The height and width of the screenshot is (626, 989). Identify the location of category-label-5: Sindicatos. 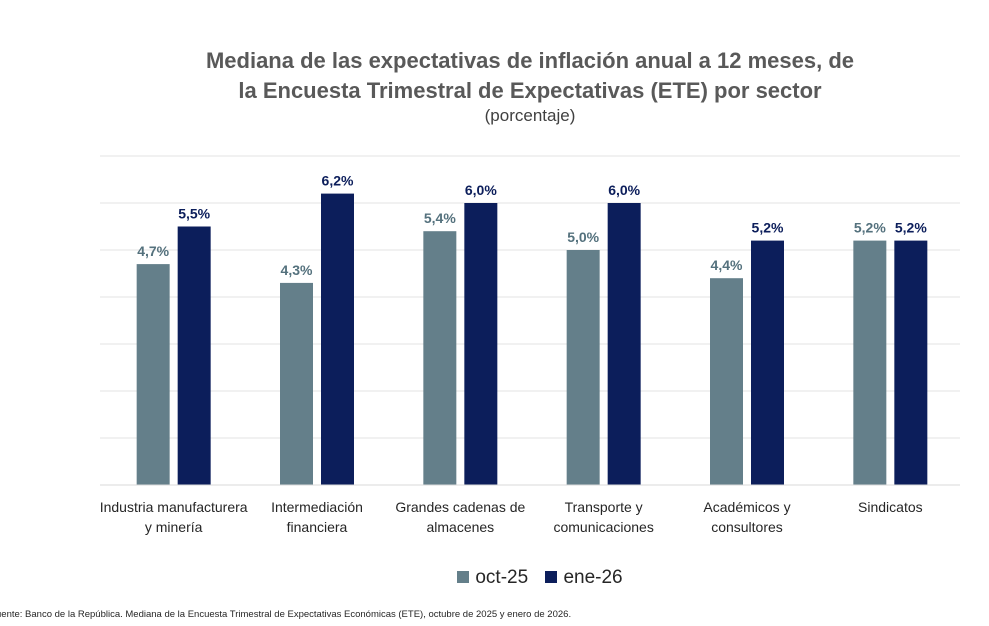
(890, 507).